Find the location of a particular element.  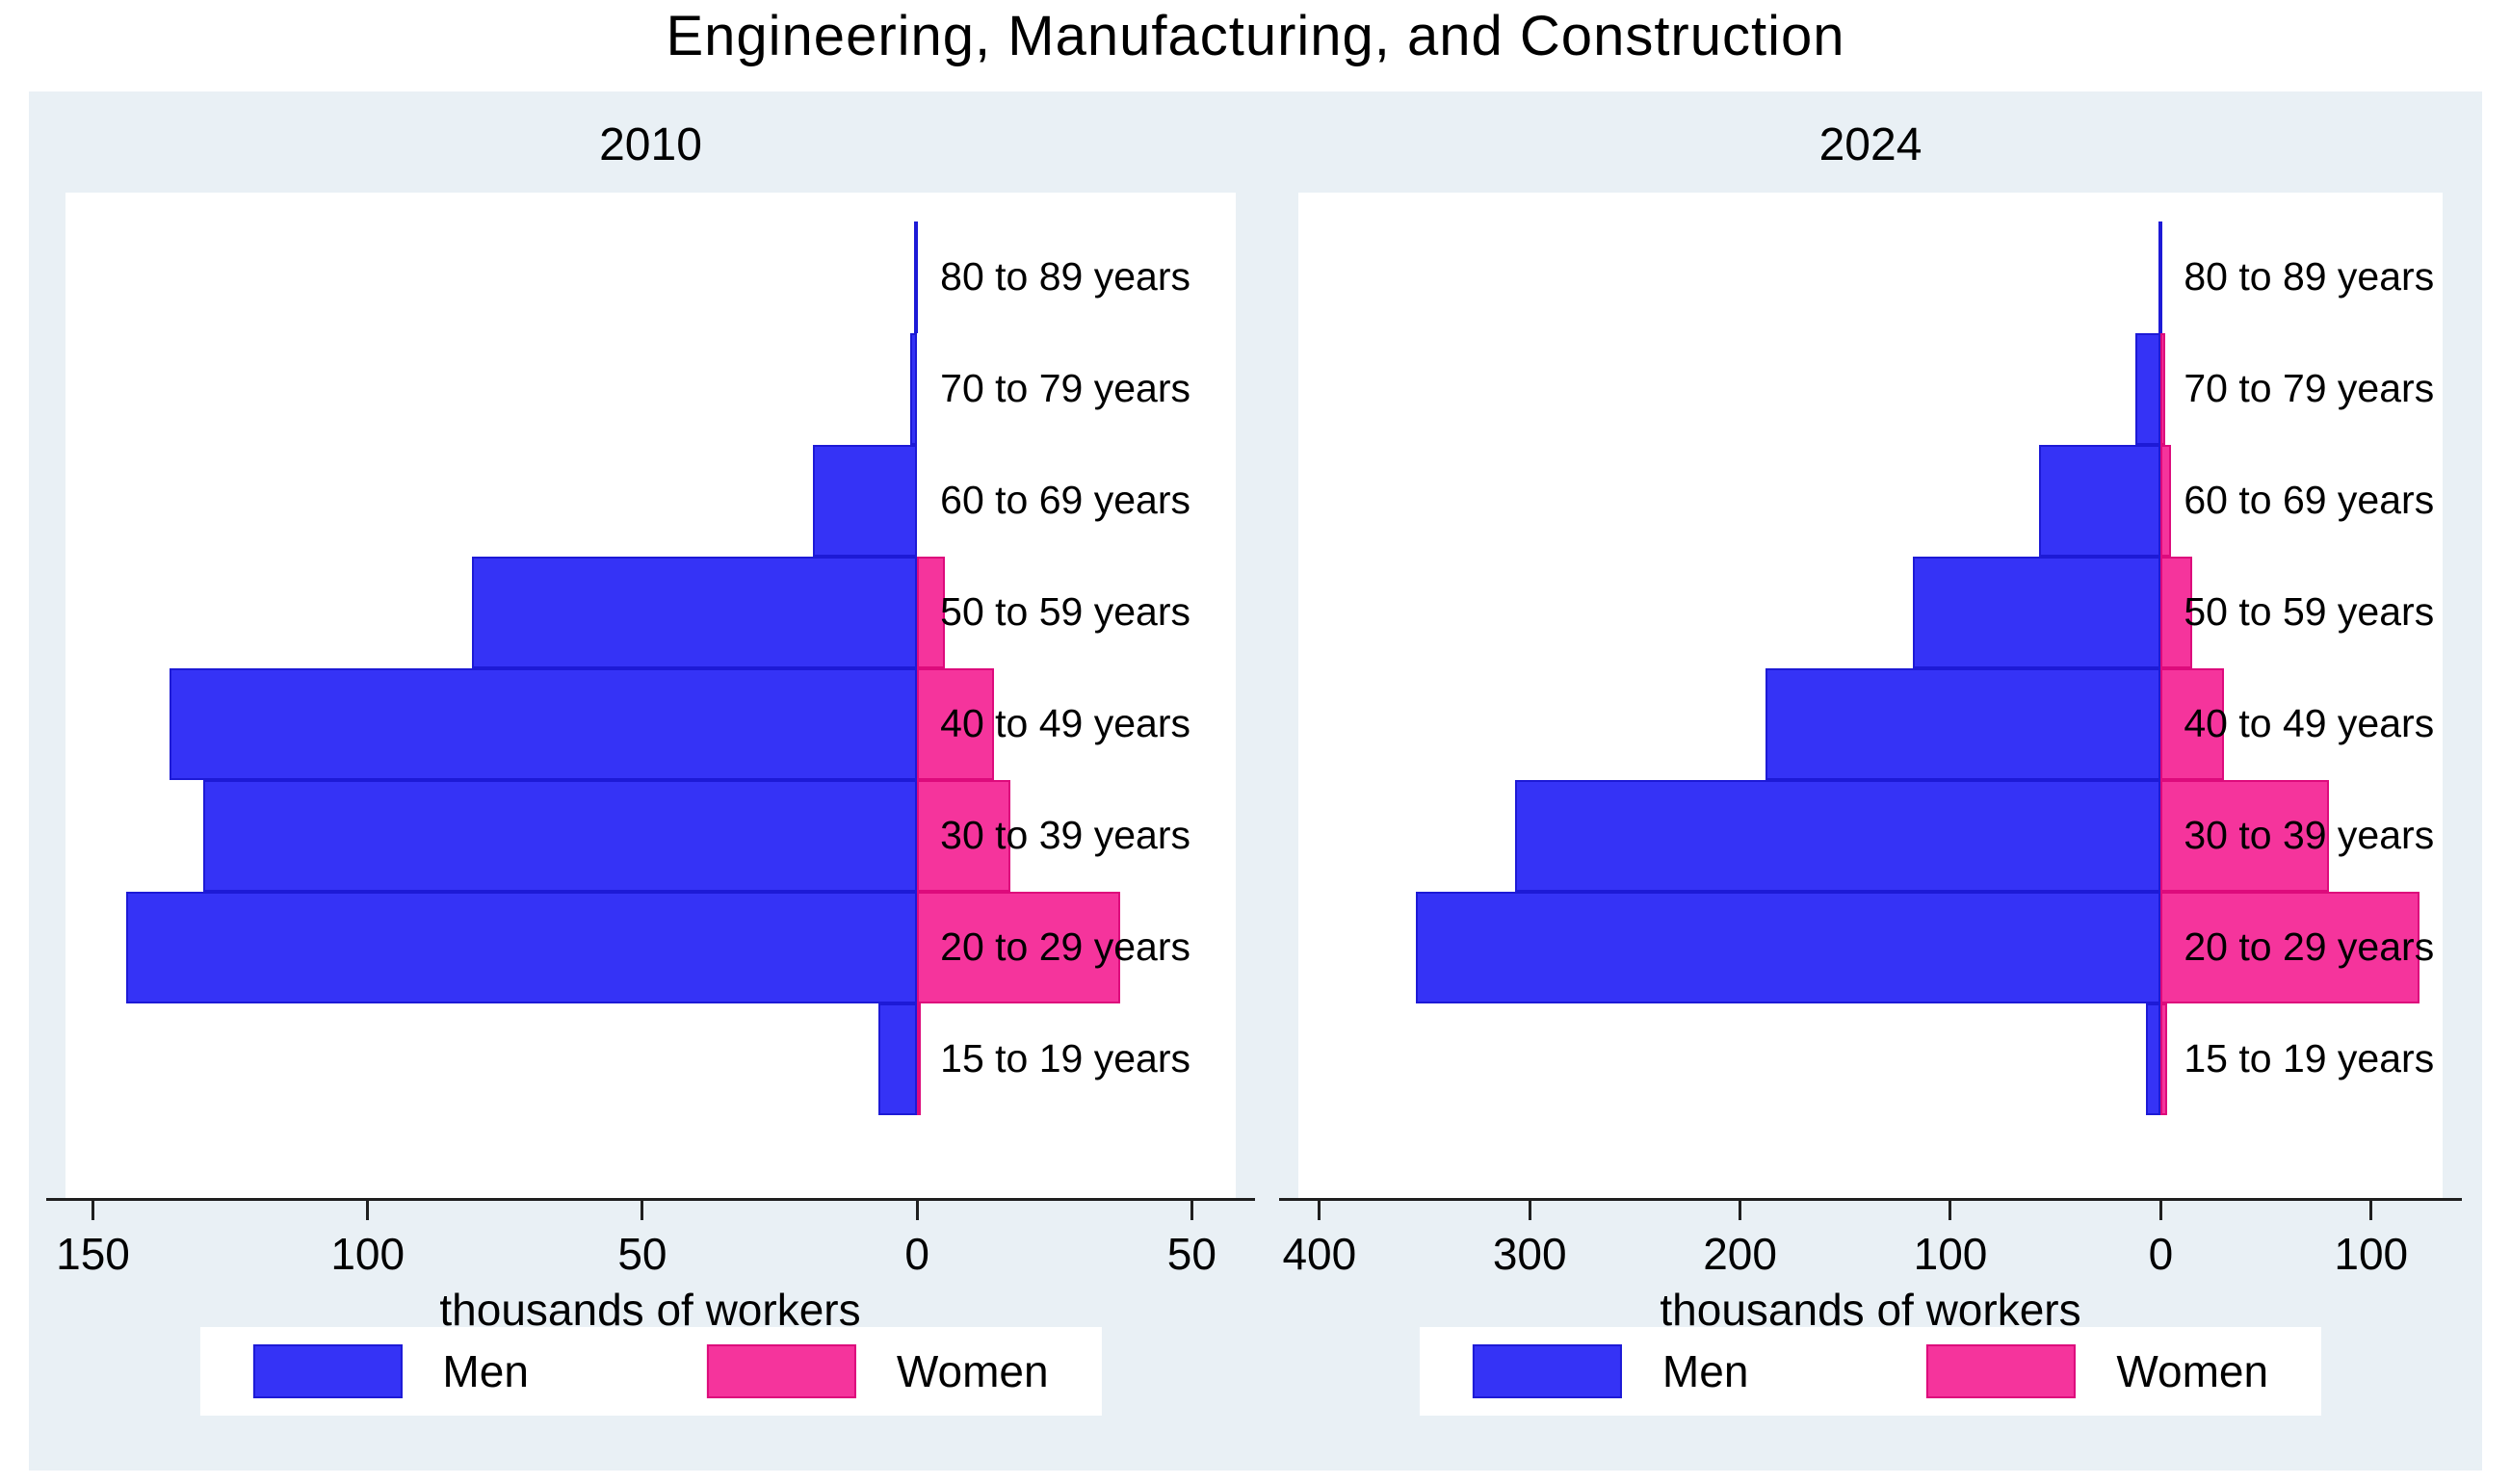

legend-2024: Men Women is located at coordinates (1870, 1371).